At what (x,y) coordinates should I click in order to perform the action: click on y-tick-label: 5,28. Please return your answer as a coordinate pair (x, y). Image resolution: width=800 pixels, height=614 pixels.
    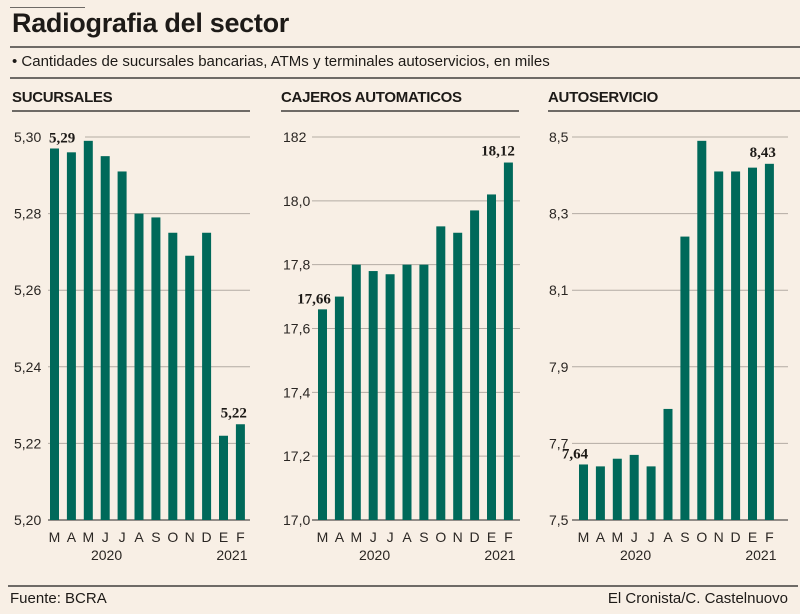
    Looking at the image, I should click on (27, 214).